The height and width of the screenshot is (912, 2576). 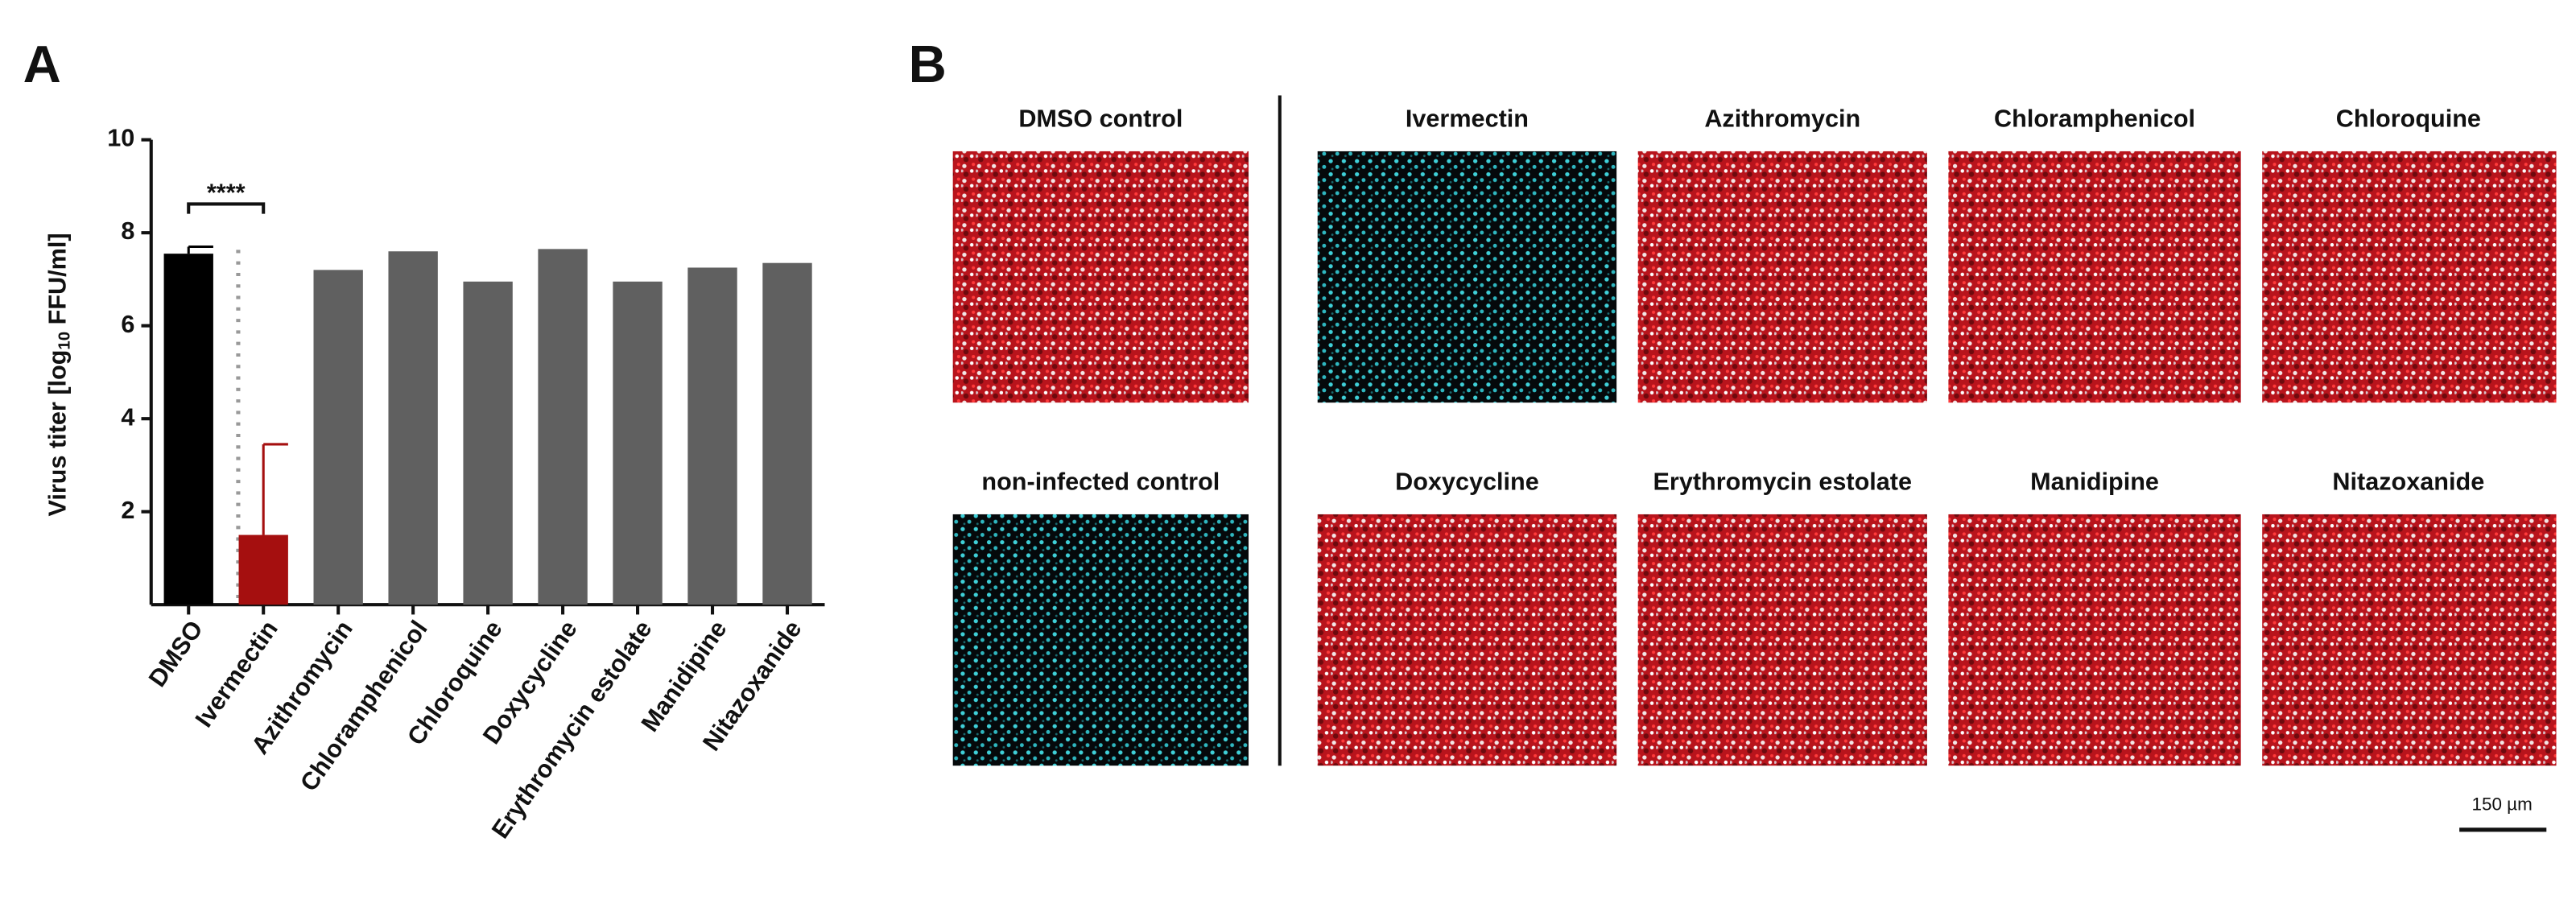 What do you see at coordinates (127, 510) in the screenshot?
I see `y-tick-label: 2` at bounding box center [127, 510].